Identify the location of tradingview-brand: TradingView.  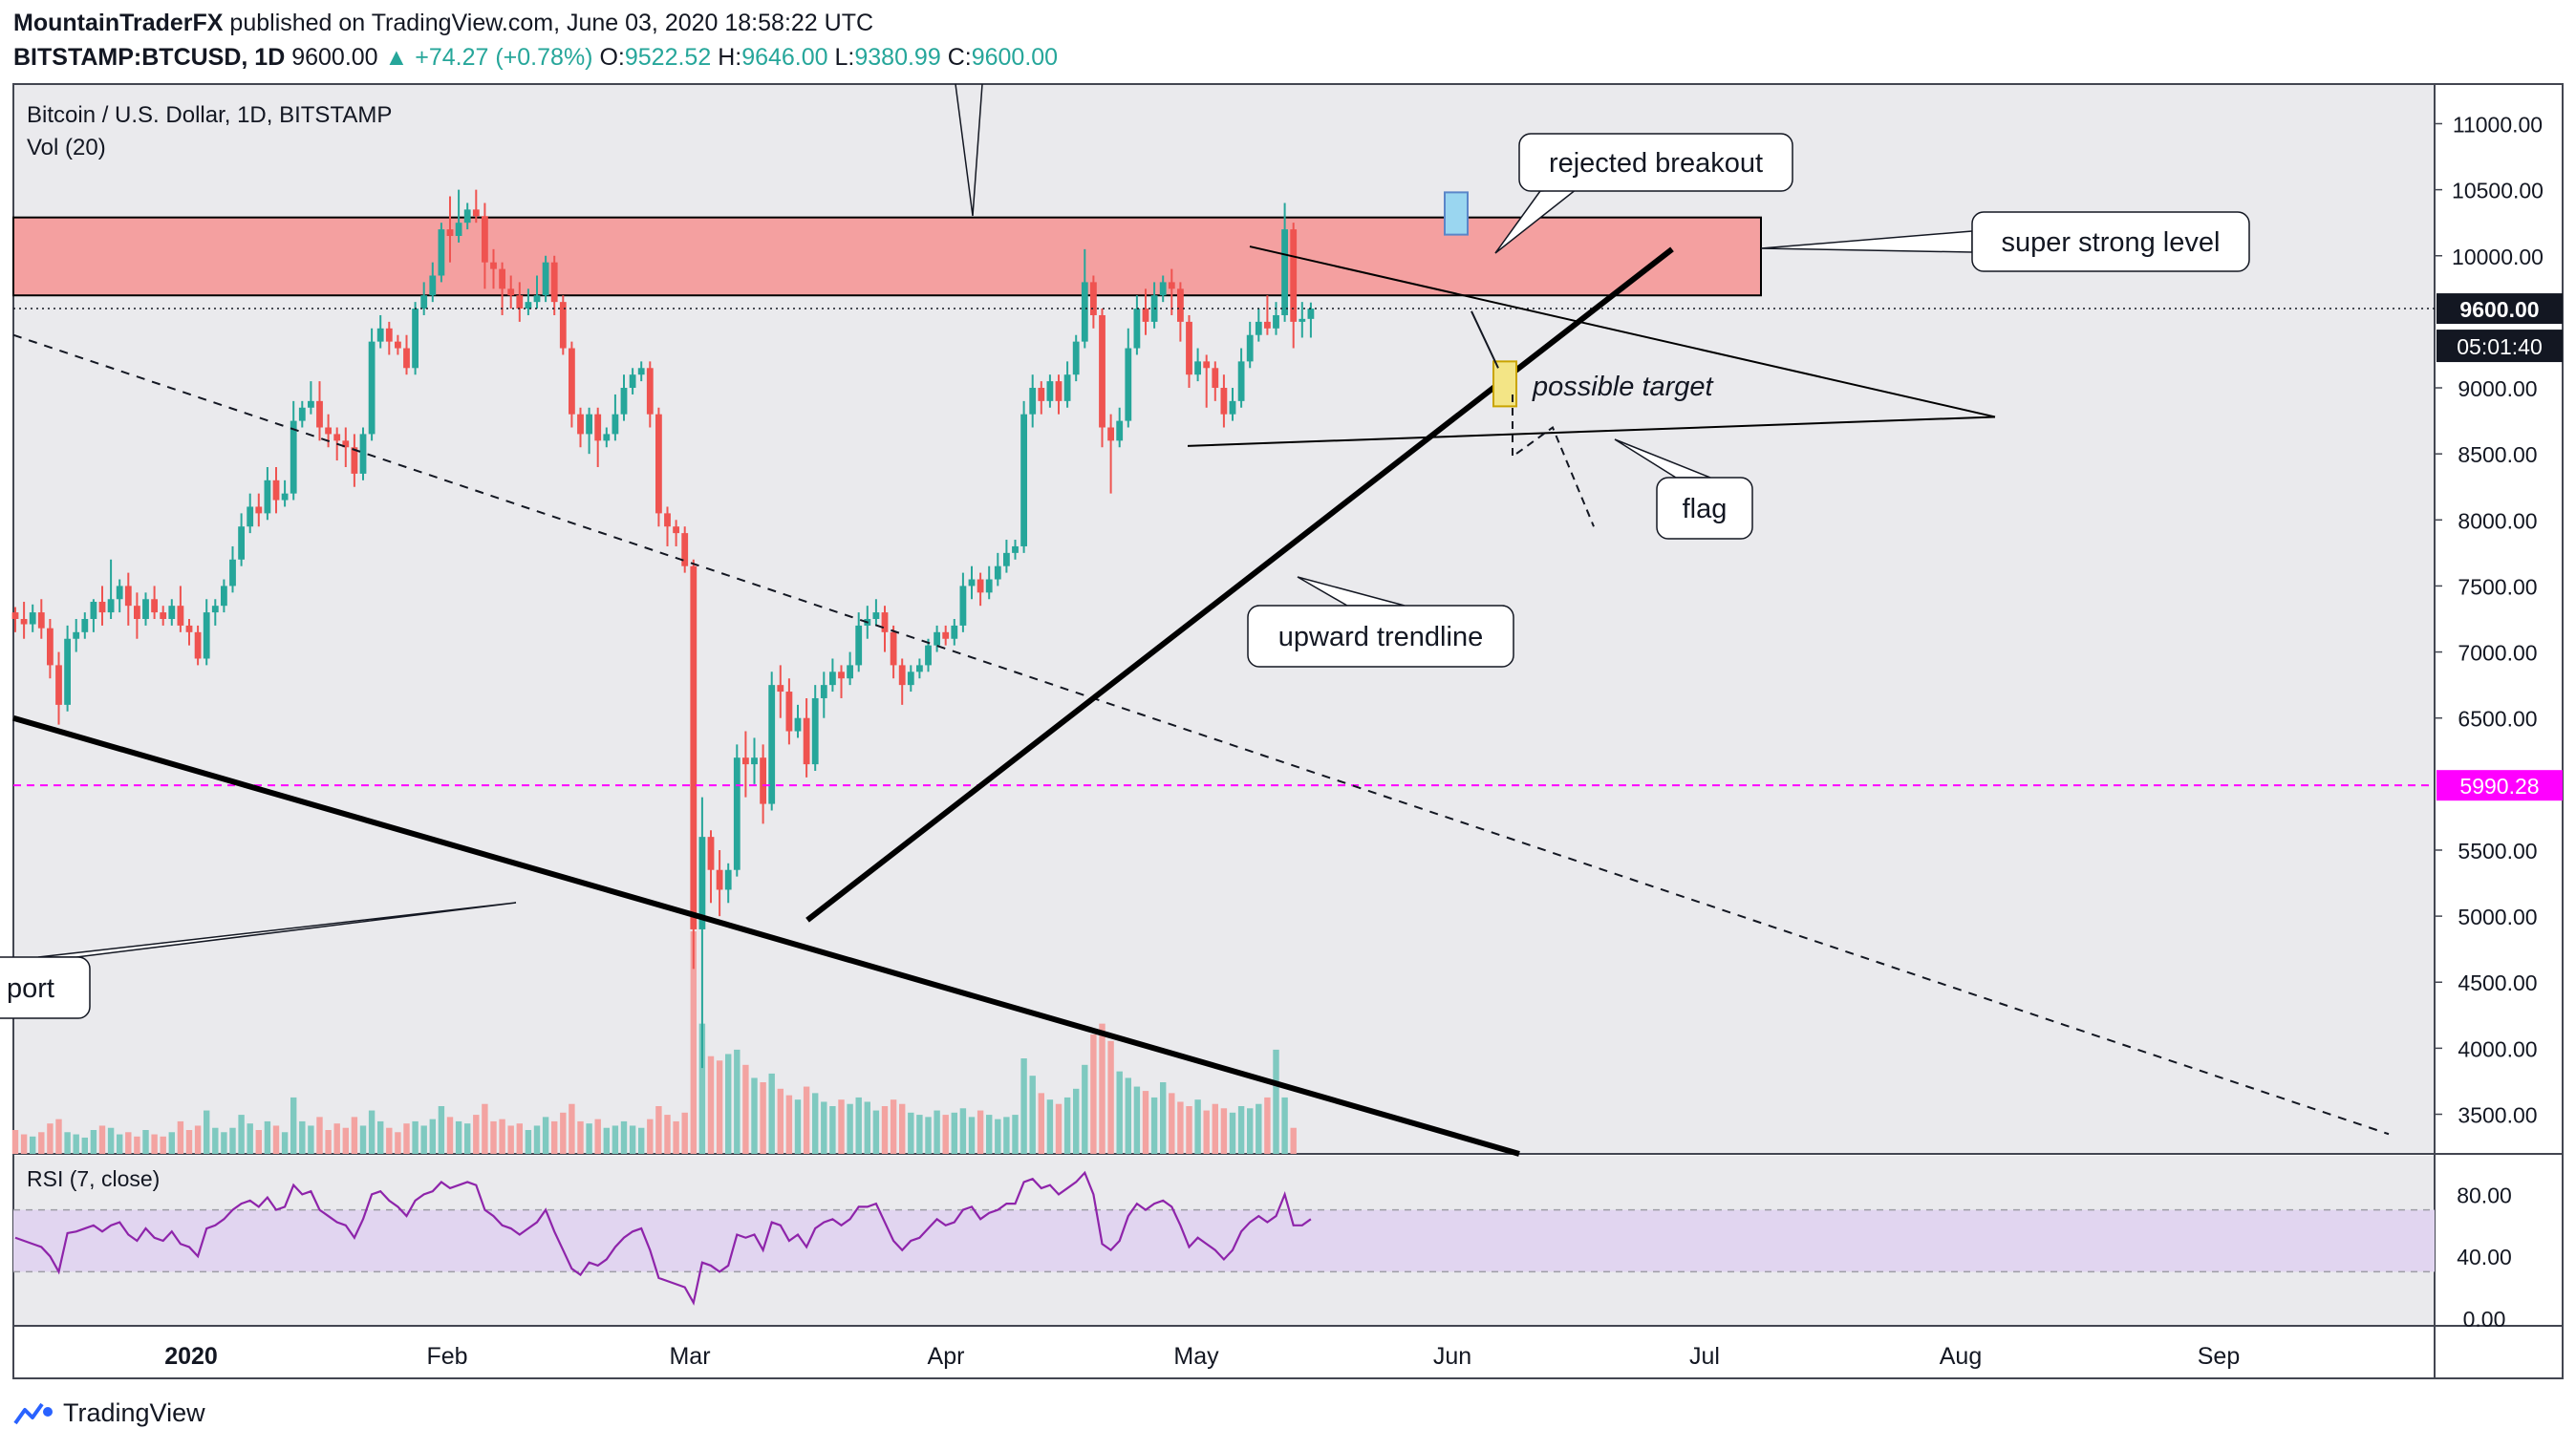
(134, 1412).